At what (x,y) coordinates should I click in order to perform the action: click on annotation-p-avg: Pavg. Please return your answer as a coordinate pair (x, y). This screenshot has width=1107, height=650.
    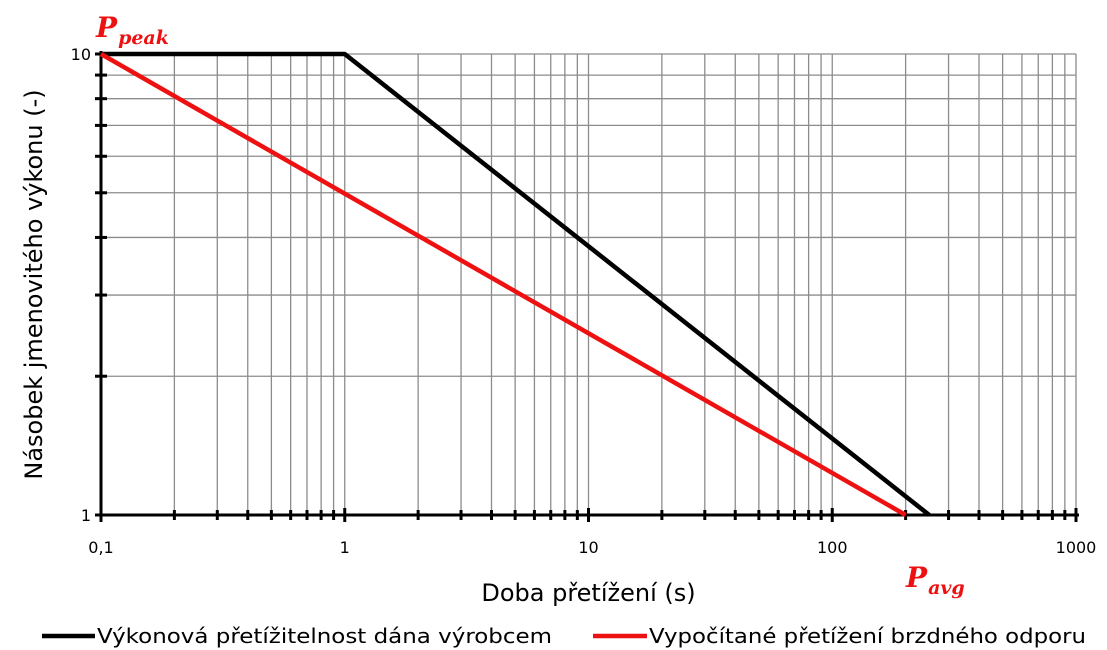
    Looking at the image, I should click on (935, 580).